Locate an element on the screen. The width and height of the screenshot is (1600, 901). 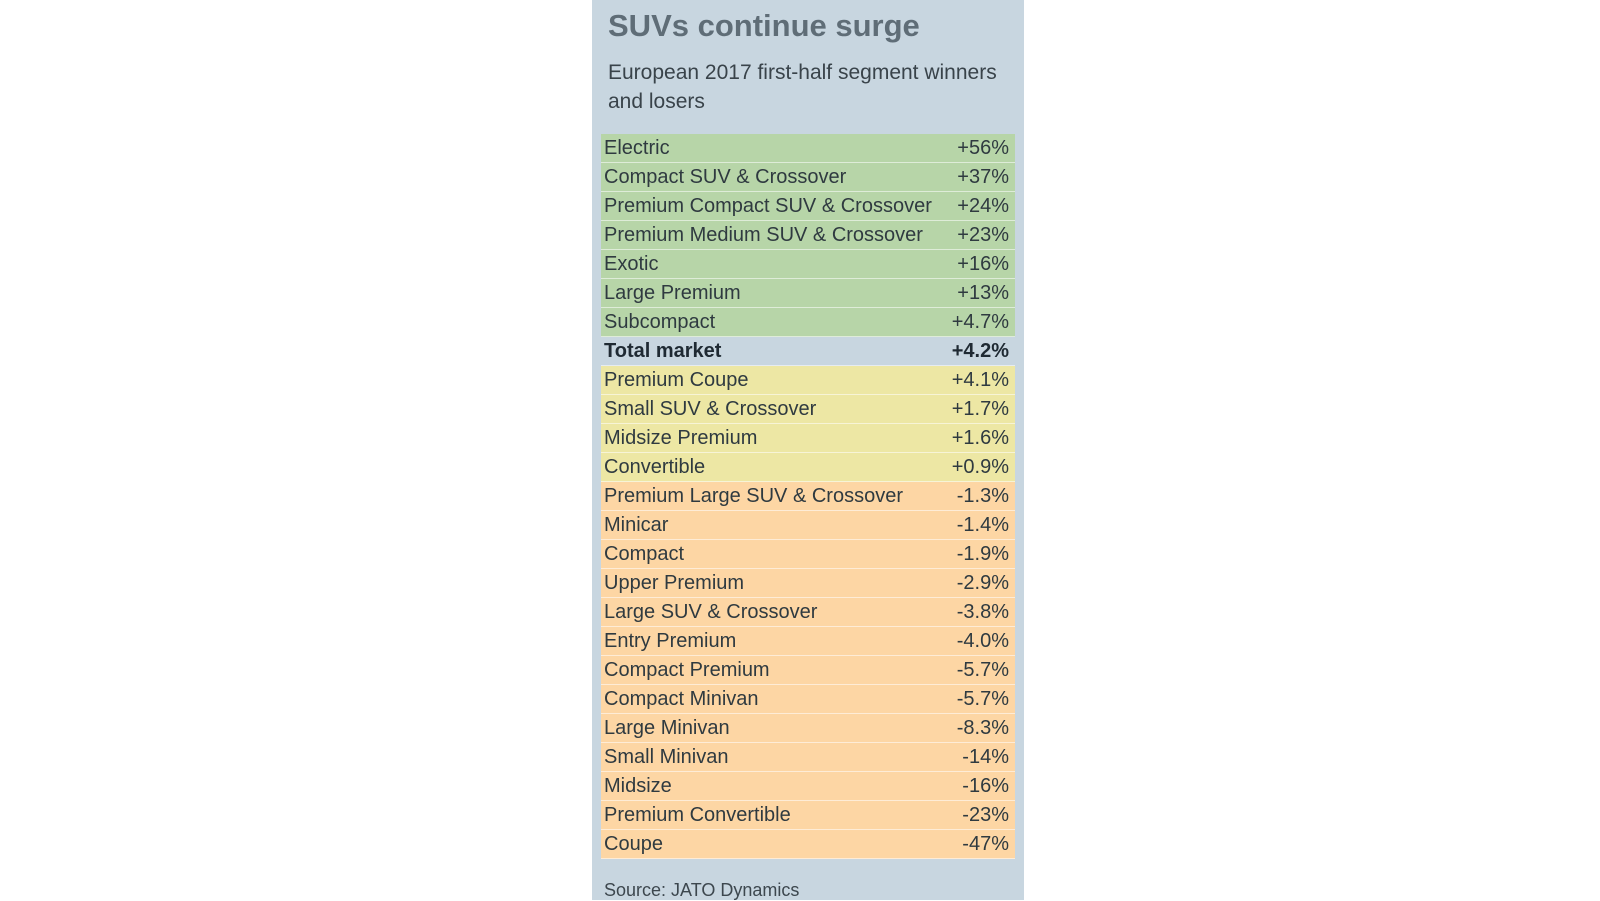
segment-label: Large Premium is located at coordinates (672, 293).